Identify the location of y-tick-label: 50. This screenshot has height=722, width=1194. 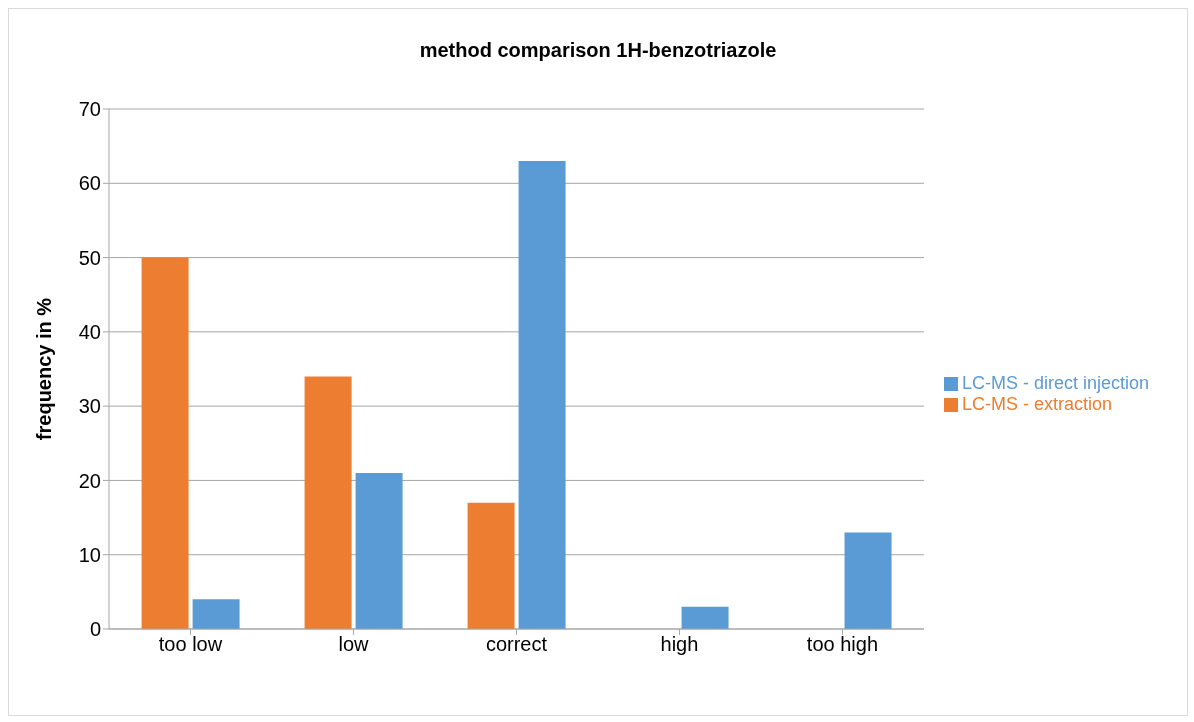
(89, 257).